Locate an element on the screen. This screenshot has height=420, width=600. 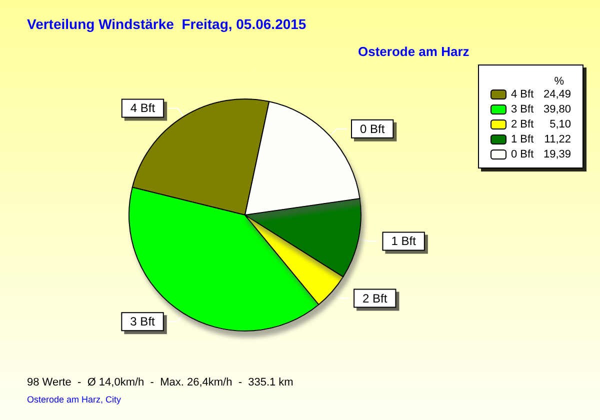
legend-label: 2 Bft is located at coordinates (522, 124).